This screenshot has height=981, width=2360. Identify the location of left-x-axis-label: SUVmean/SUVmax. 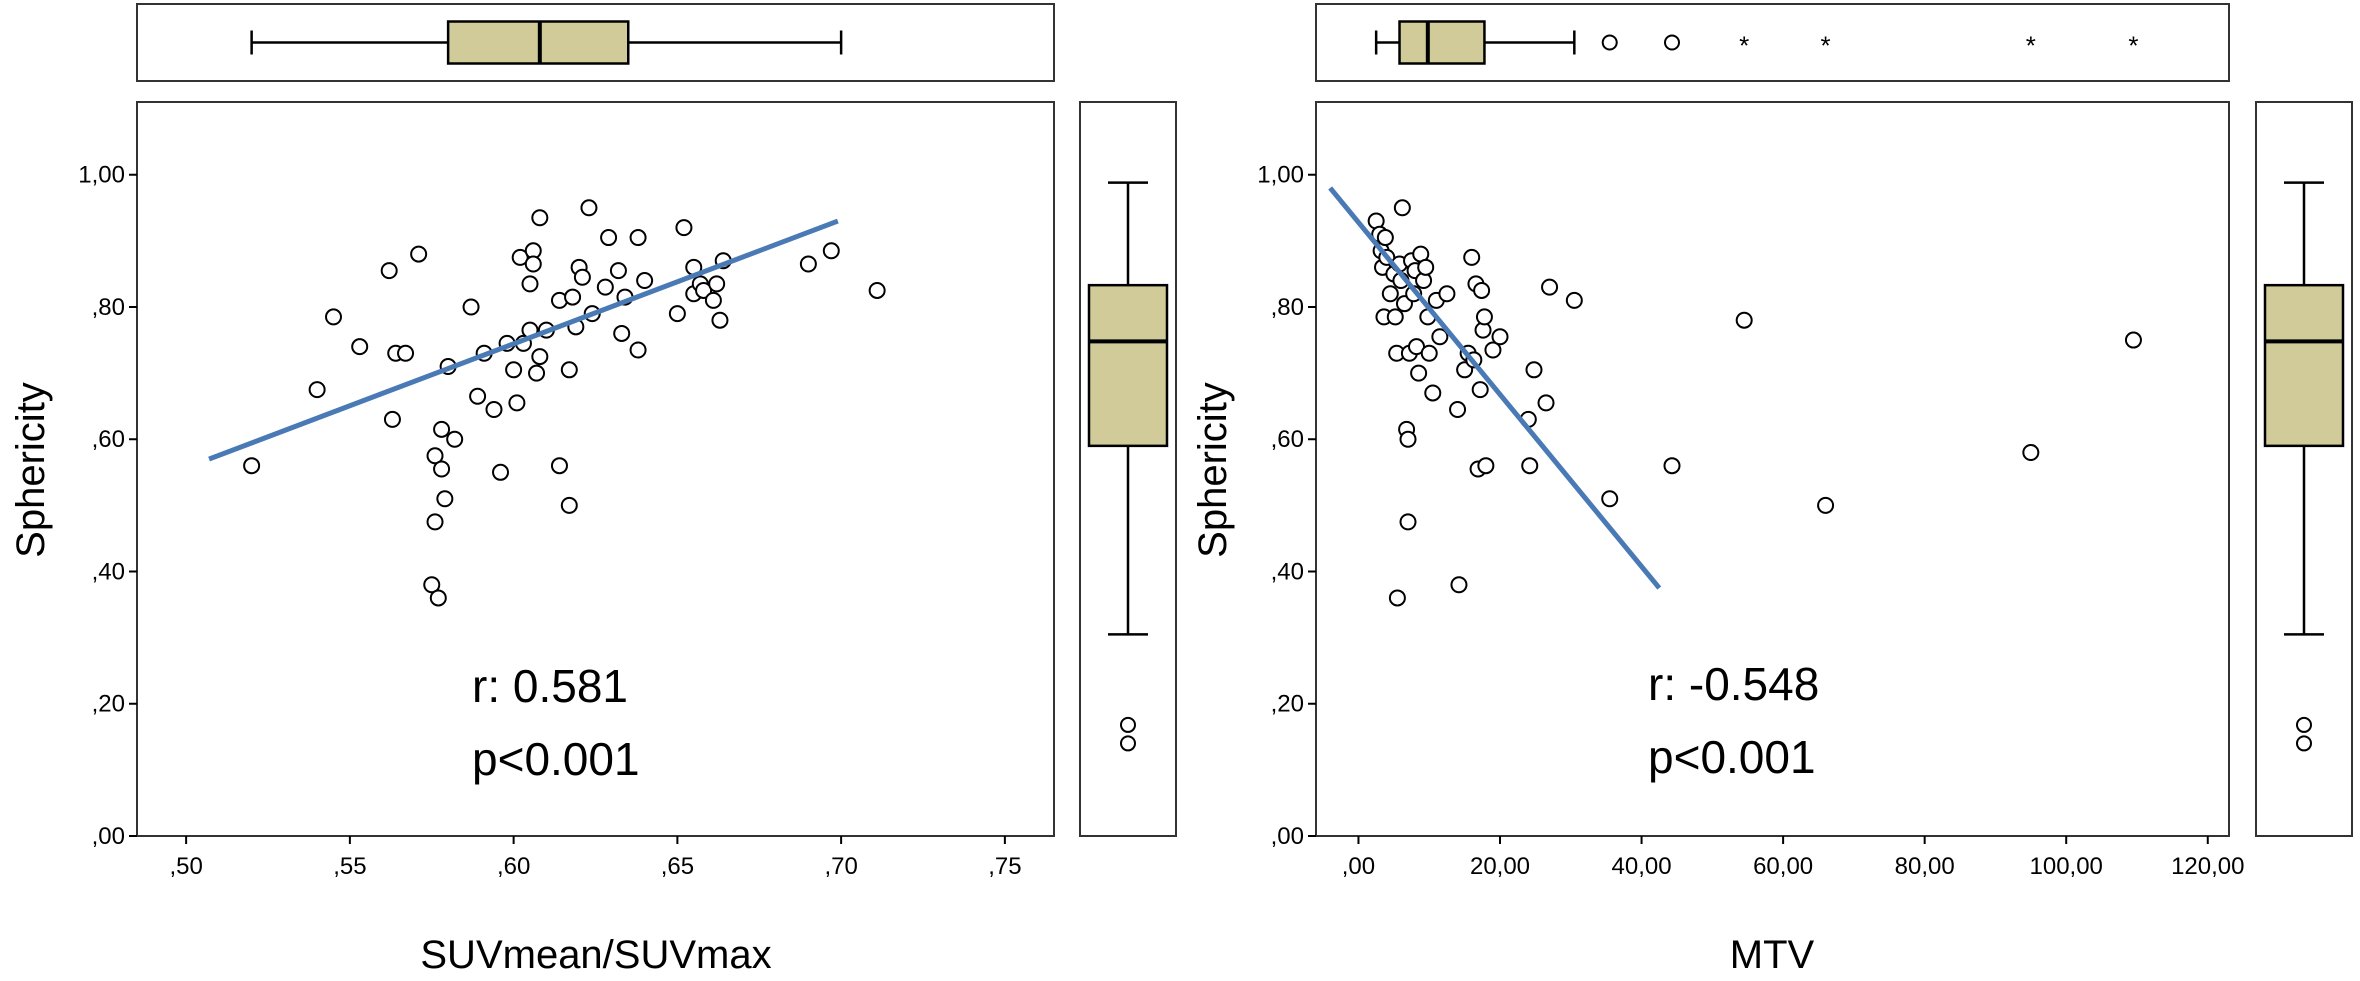
(595, 955).